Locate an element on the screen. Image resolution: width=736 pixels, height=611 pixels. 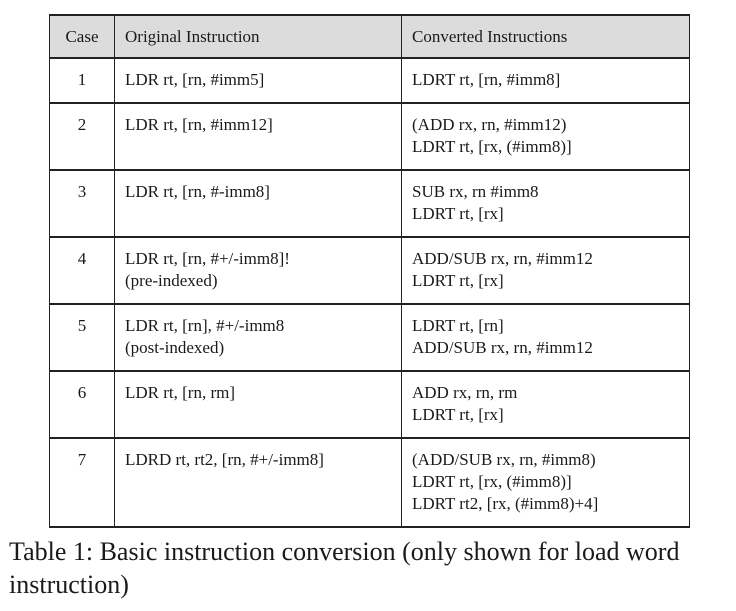
converted-instructions-cell: LDRT rt, [rn, #imm8] is located at coordinates (545, 80).